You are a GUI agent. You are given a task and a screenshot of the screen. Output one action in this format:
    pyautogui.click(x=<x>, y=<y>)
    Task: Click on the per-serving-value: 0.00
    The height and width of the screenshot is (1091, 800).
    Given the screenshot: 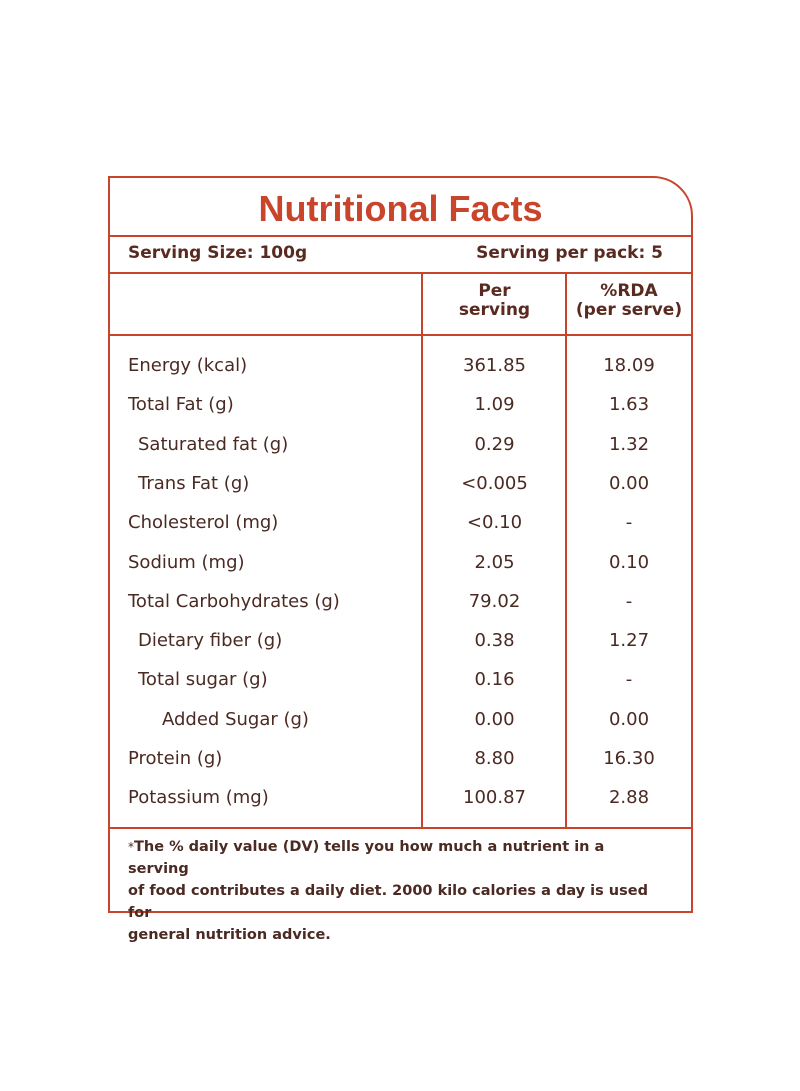 What is the action you would take?
    pyautogui.click(x=494, y=719)
    